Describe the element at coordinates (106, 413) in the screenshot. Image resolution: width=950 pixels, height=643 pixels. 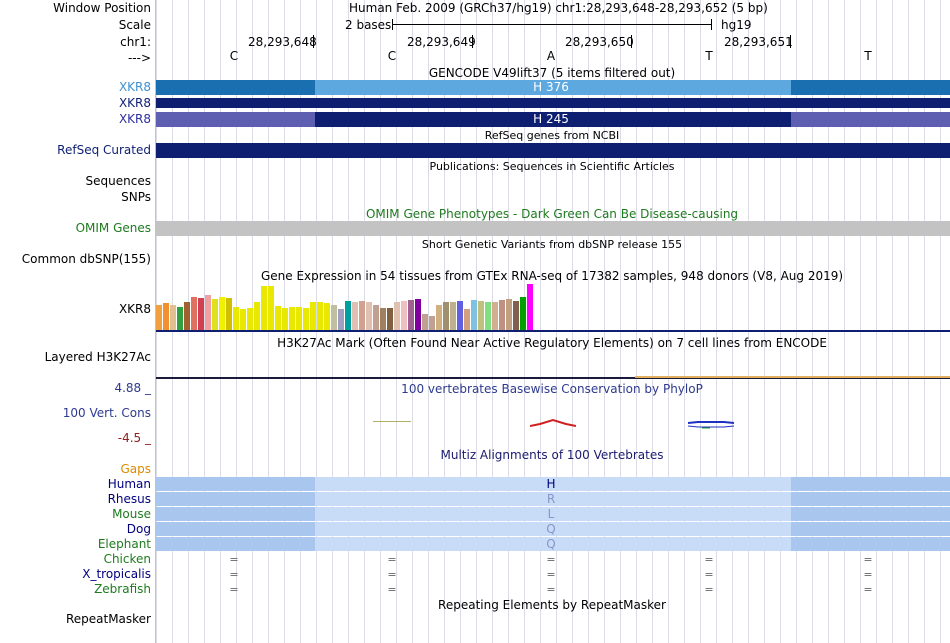
I see `cons-label: 100 Vert. Cons` at that location.